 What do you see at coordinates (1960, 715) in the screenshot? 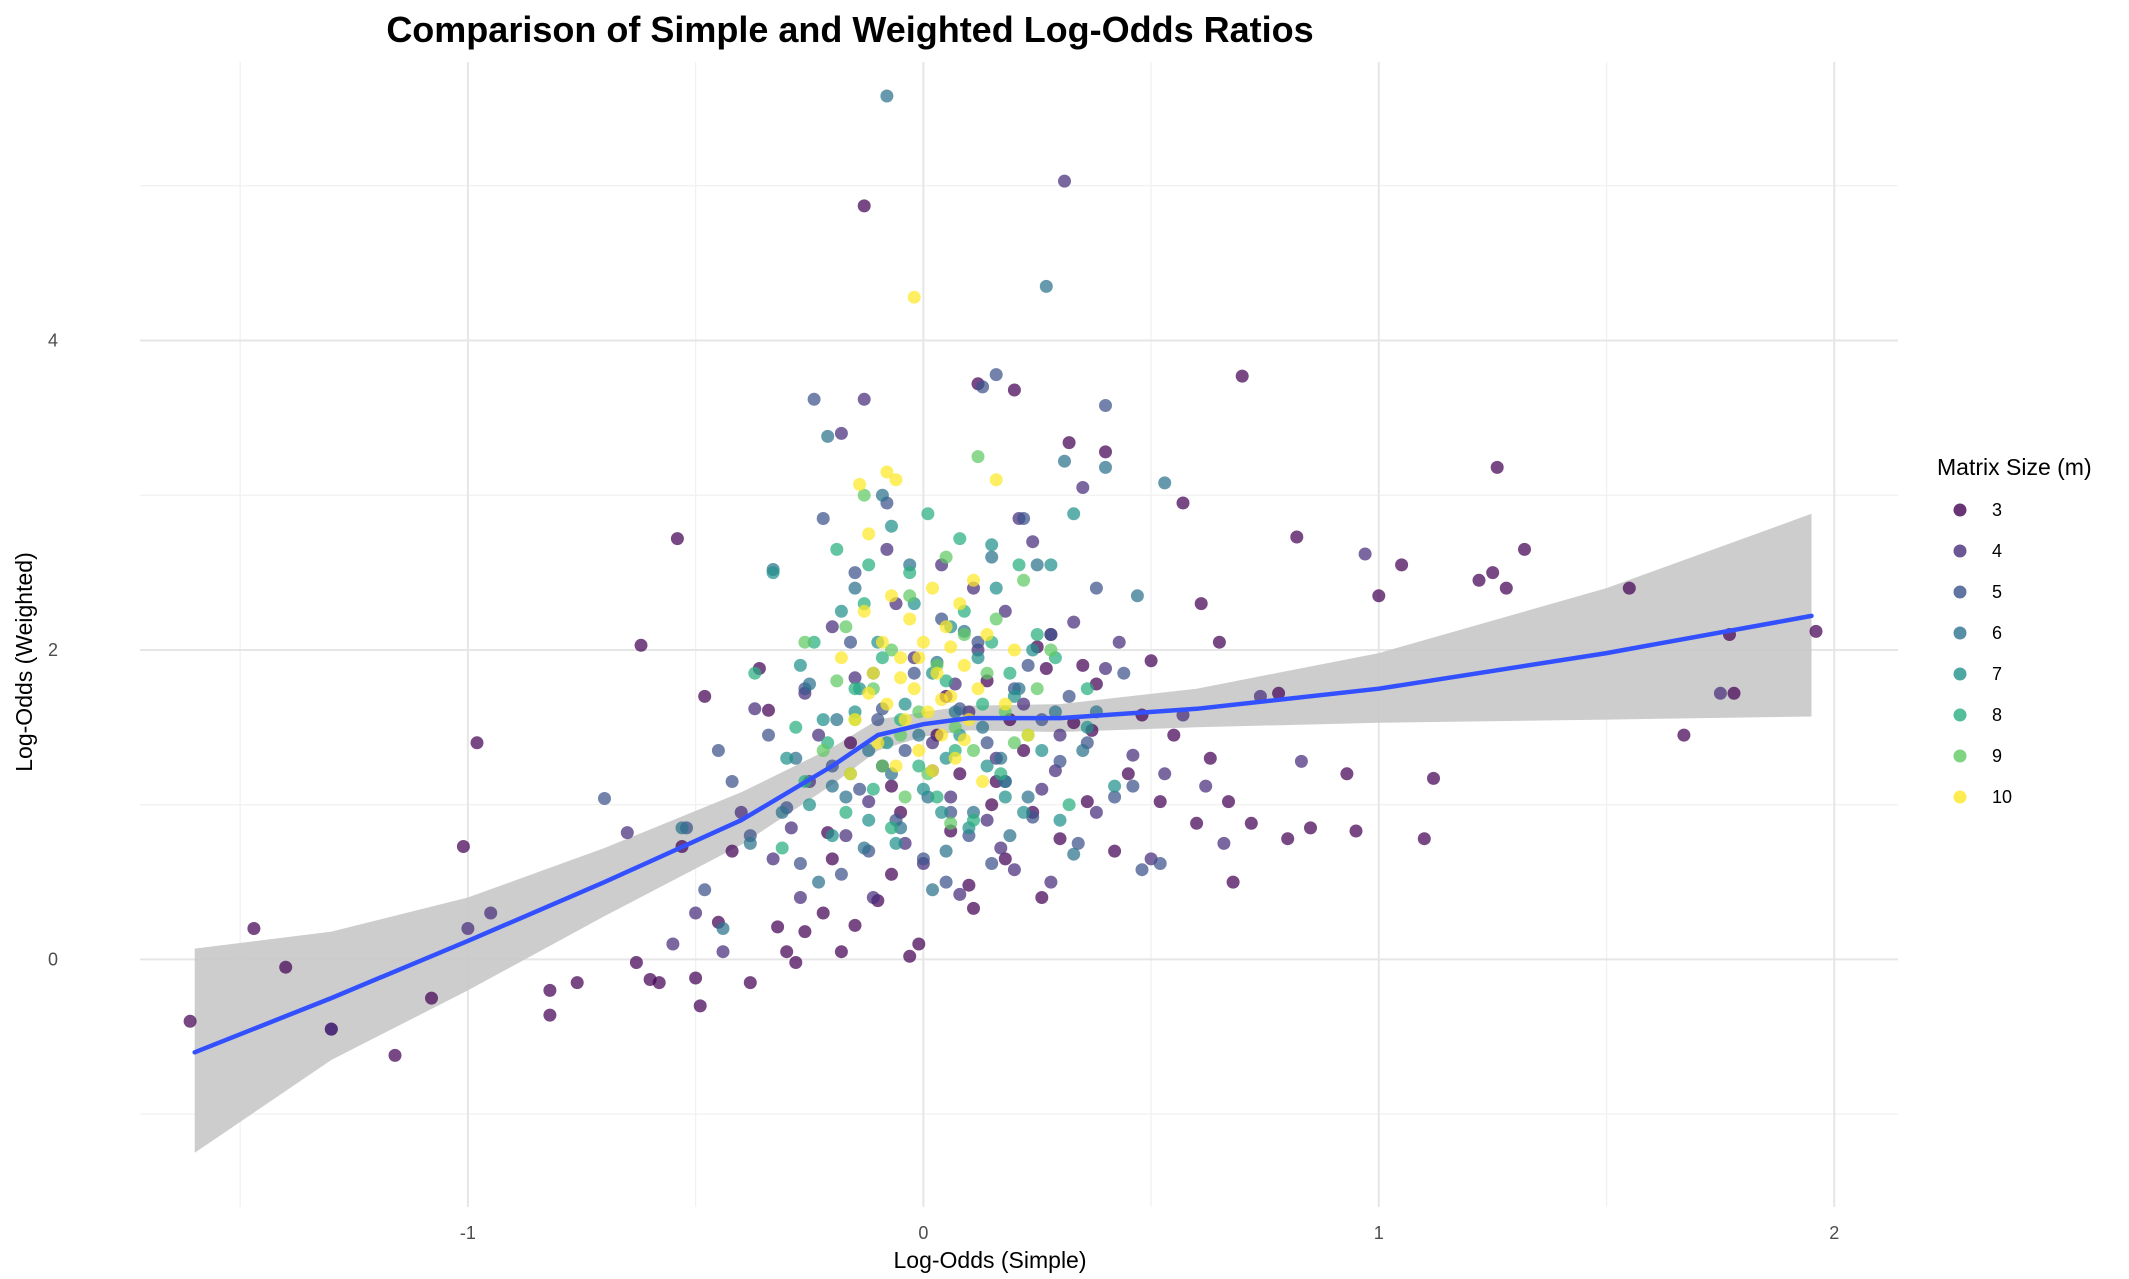
I see `legend-key-m8` at bounding box center [1960, 715].